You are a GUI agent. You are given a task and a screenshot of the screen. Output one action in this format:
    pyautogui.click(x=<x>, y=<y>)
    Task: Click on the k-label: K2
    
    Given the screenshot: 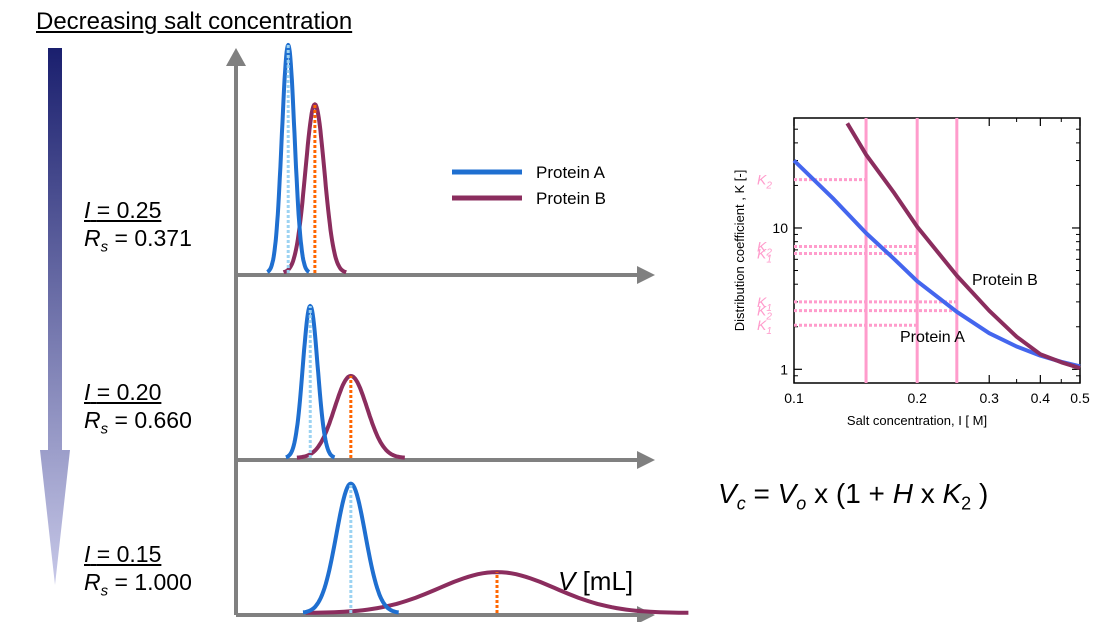 What is the action you would take?
    pyautogui.click(x=764, y=182)
    